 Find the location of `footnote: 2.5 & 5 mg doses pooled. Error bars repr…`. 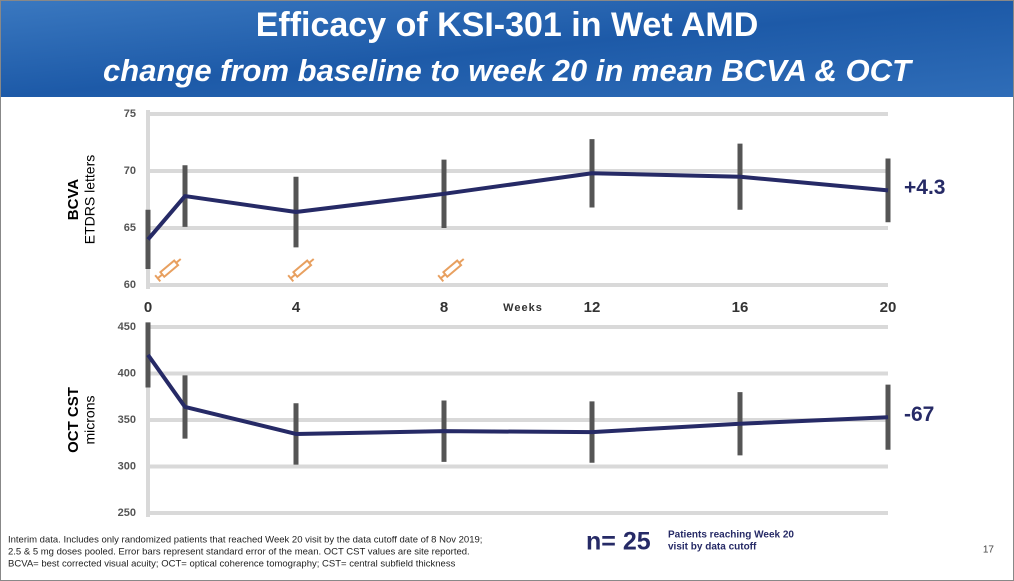

footnote: 2.5 & 5 mg doses pooled. Error bars repr… is located at coordinates (239, 552).